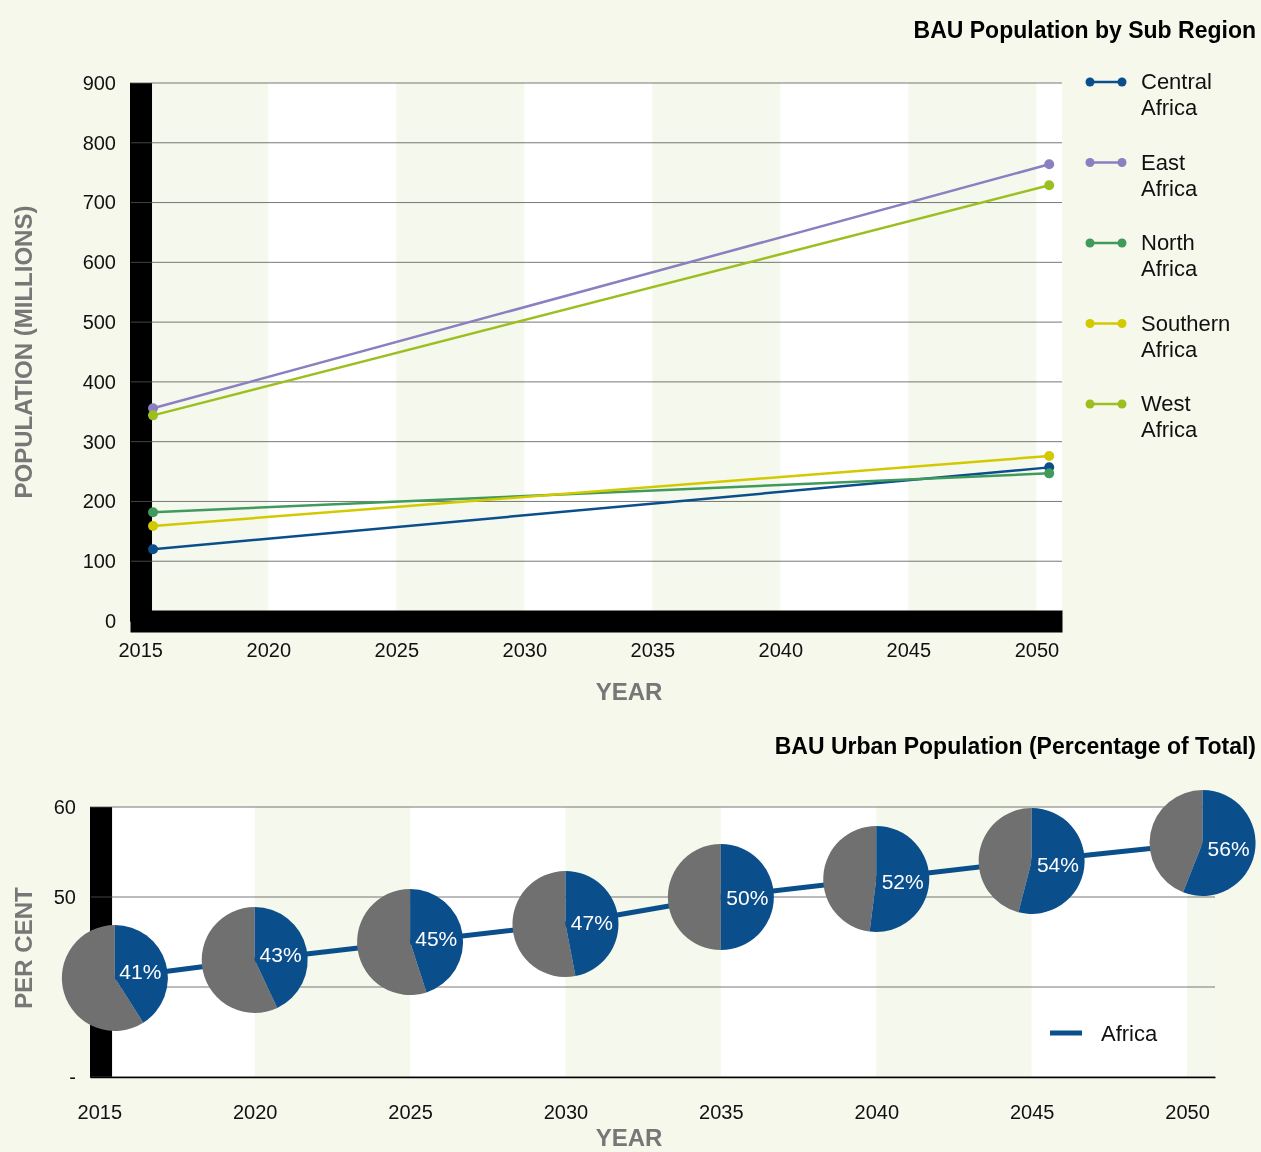 The width and height of the screenshot is (1261, 1152). Describe the element at coordinates (1015, 746) in the screenshot. I see `chart-title: BAU Urban Population (Percentage of Total)` at that location.